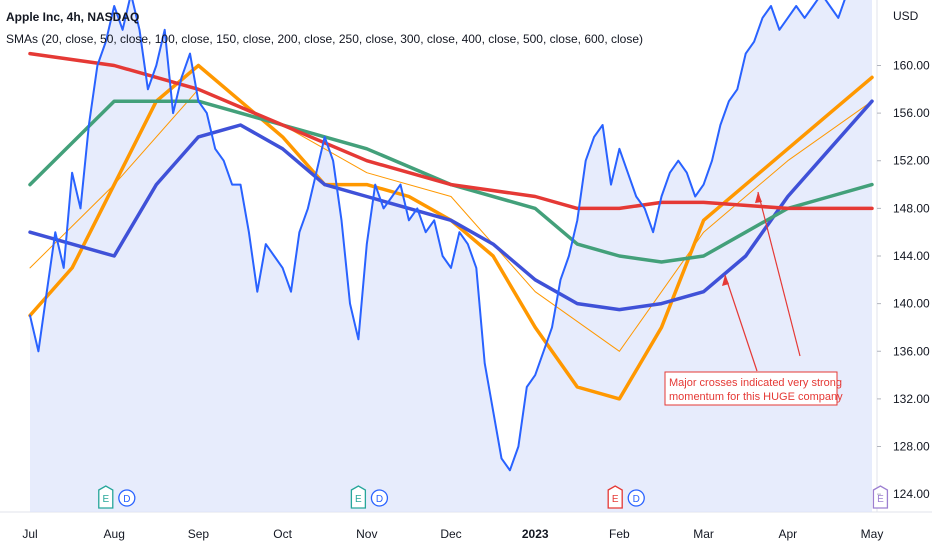 This screenshot has width=932, height=550. I want to click on y-tick-label: 128.00, so click(911, 447).